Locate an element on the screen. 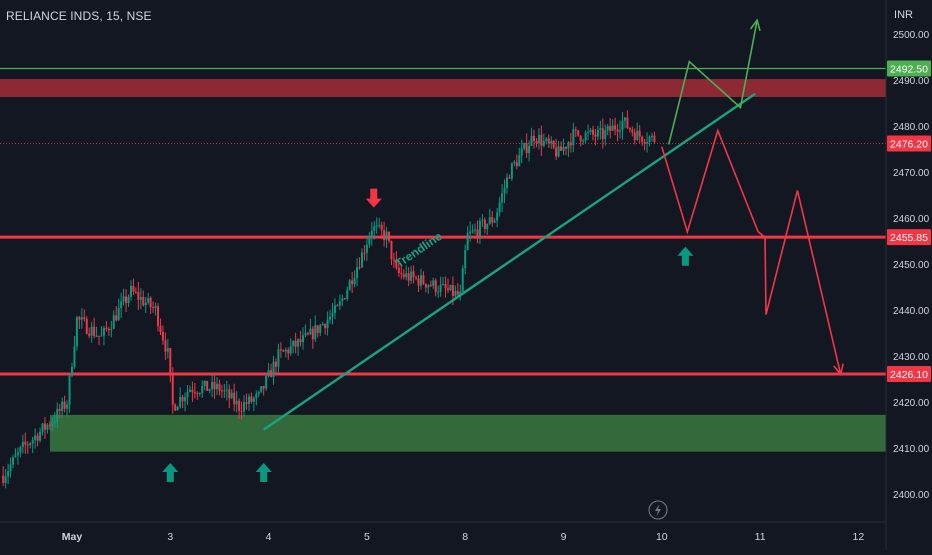 The height and width of the screenshot is (555, 932). resistance-zone is located at coordinates (443, 88).